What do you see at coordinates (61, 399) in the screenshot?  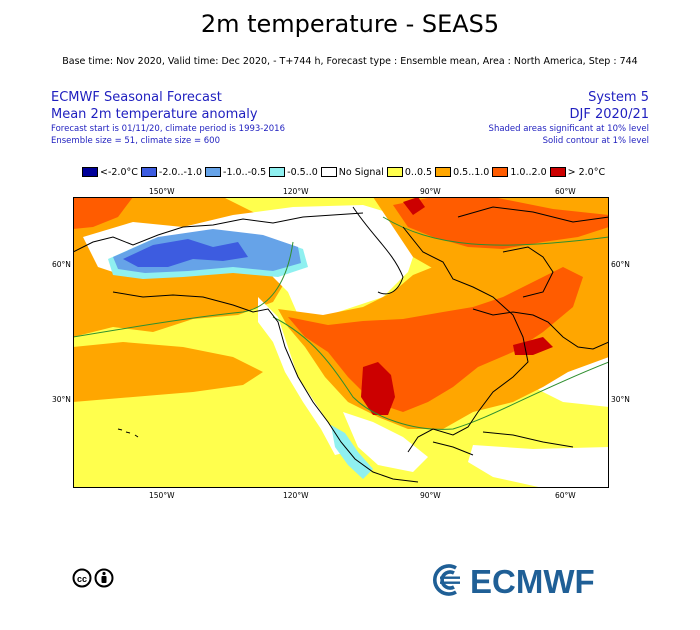 I see `lat-label-left: 30°N` at bounding box center [61, 399].